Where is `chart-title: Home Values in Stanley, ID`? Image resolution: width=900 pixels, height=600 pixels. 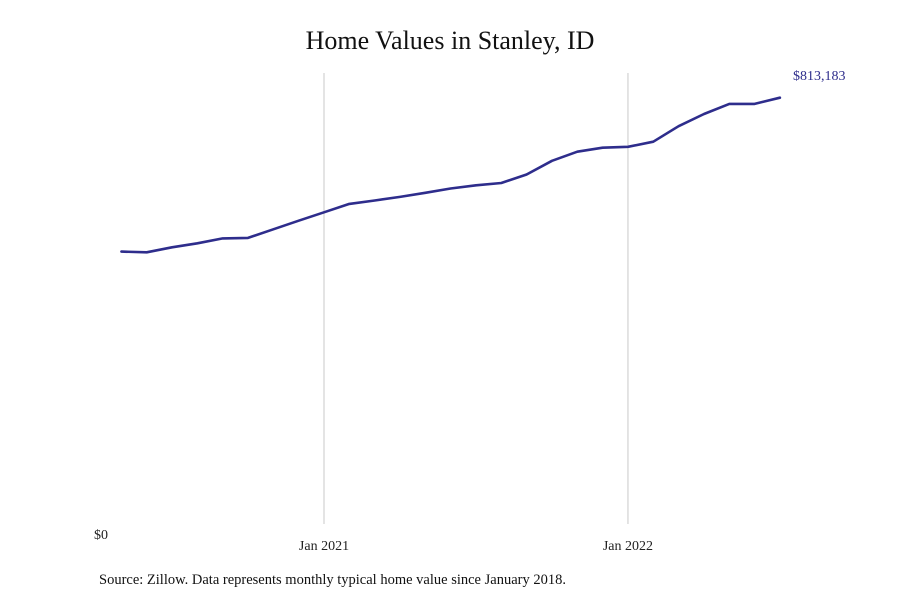
chart-title: Home Values in Stanley, ID is located at coordinates (450, 40).